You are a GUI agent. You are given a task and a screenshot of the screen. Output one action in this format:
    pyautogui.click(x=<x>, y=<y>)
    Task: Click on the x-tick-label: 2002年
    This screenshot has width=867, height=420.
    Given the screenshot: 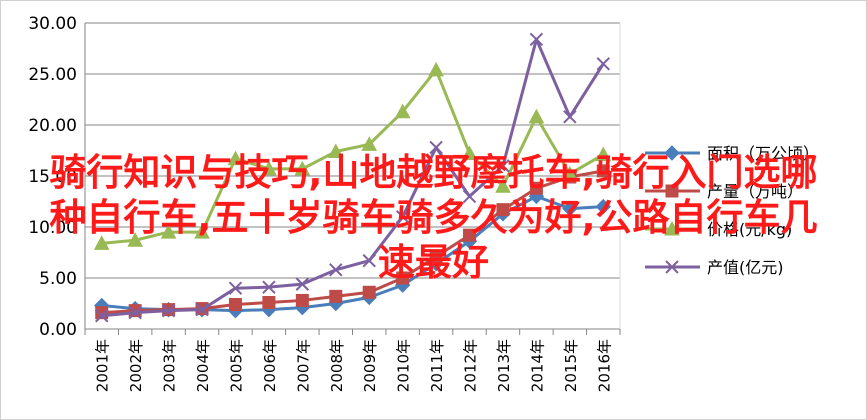 What is the action you would take?
    pyautogui.click(x=136, y=365)
    